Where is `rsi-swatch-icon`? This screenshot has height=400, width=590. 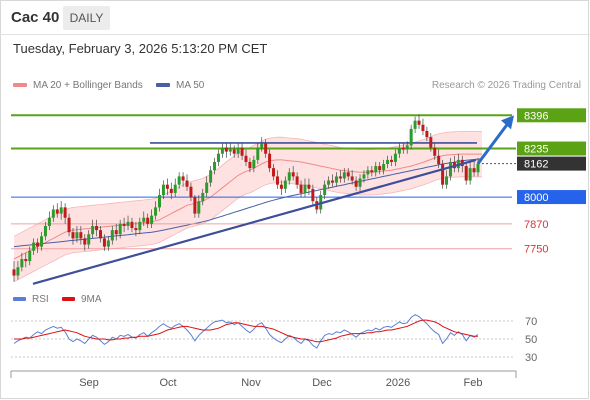
rsi-swatch-icon is located at coordinates (19, 299).